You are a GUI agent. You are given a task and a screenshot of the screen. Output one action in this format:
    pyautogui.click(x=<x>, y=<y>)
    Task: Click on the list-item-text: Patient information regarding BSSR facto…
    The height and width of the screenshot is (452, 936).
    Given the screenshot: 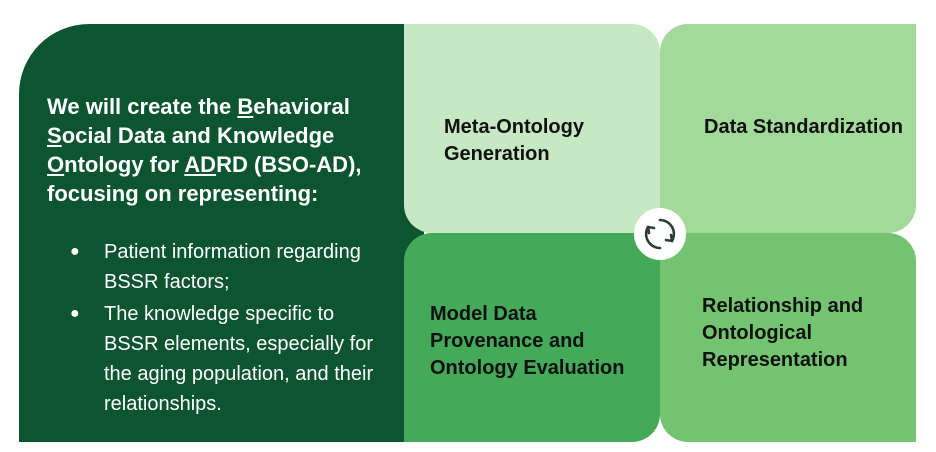 What is the action you would take?
    pyautogui.click(x=232, y=267)
    